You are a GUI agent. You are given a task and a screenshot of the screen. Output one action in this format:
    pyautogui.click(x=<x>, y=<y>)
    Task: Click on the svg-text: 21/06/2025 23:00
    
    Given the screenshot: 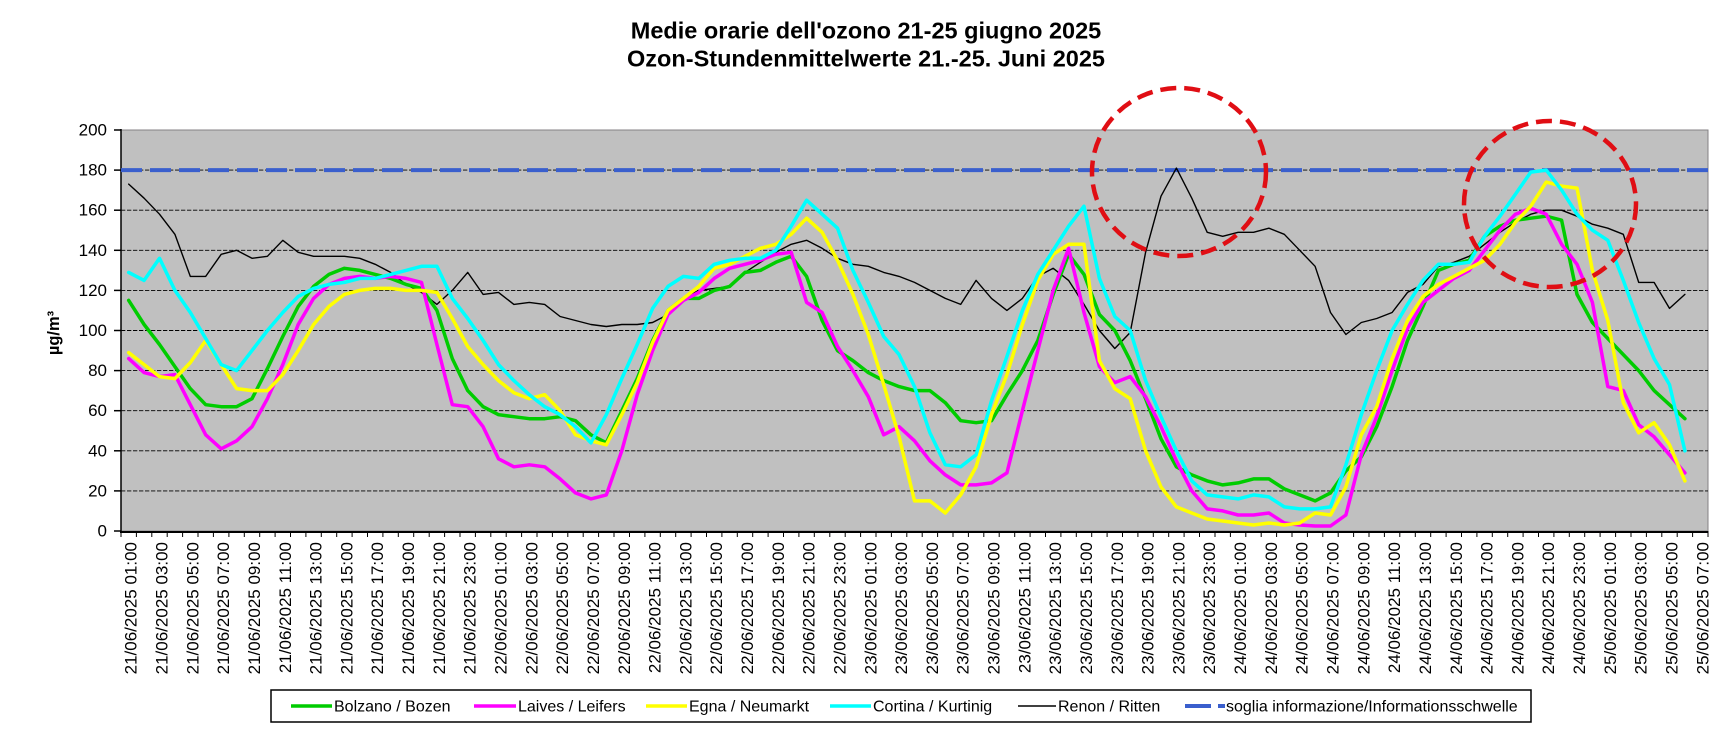 What is the action you would take?
    pyautogui.click(x=470, y=608)
    